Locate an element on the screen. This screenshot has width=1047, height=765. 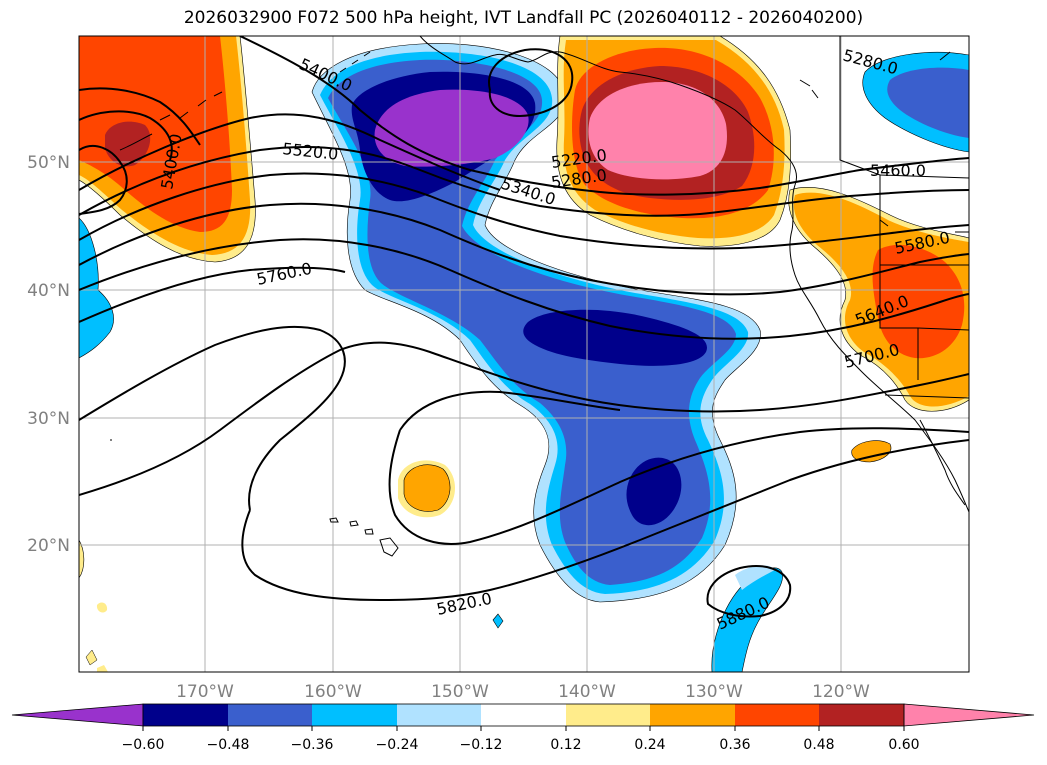
ivt-negative-small is located at coordinates (498, 621).